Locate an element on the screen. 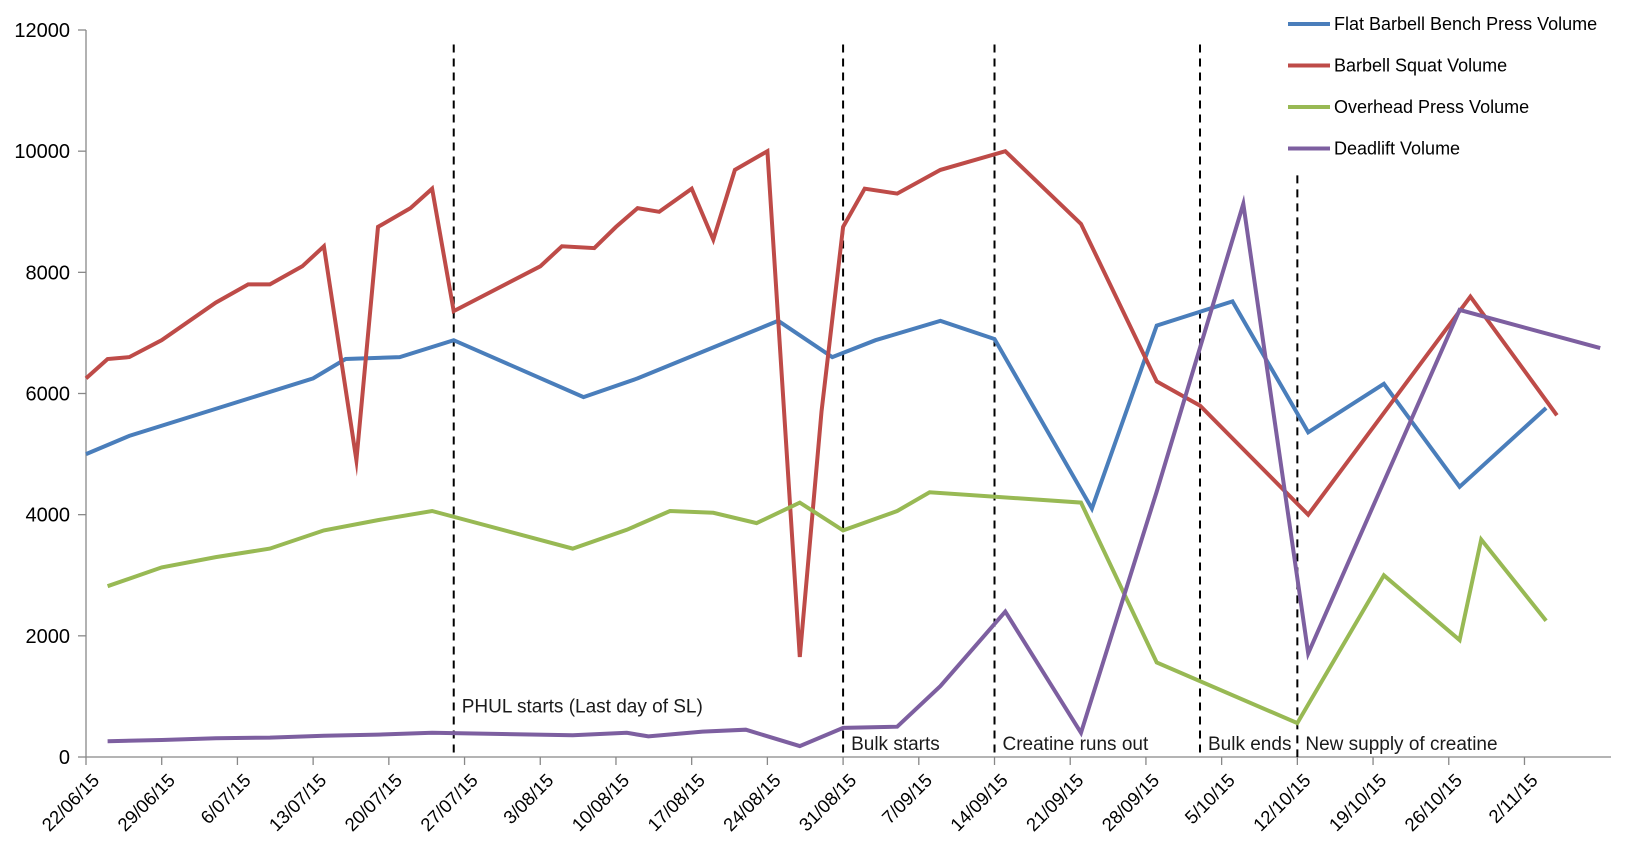 The image size is (1649, 858). annotation-label: Bulk starts is located at coordinates (895, 744).